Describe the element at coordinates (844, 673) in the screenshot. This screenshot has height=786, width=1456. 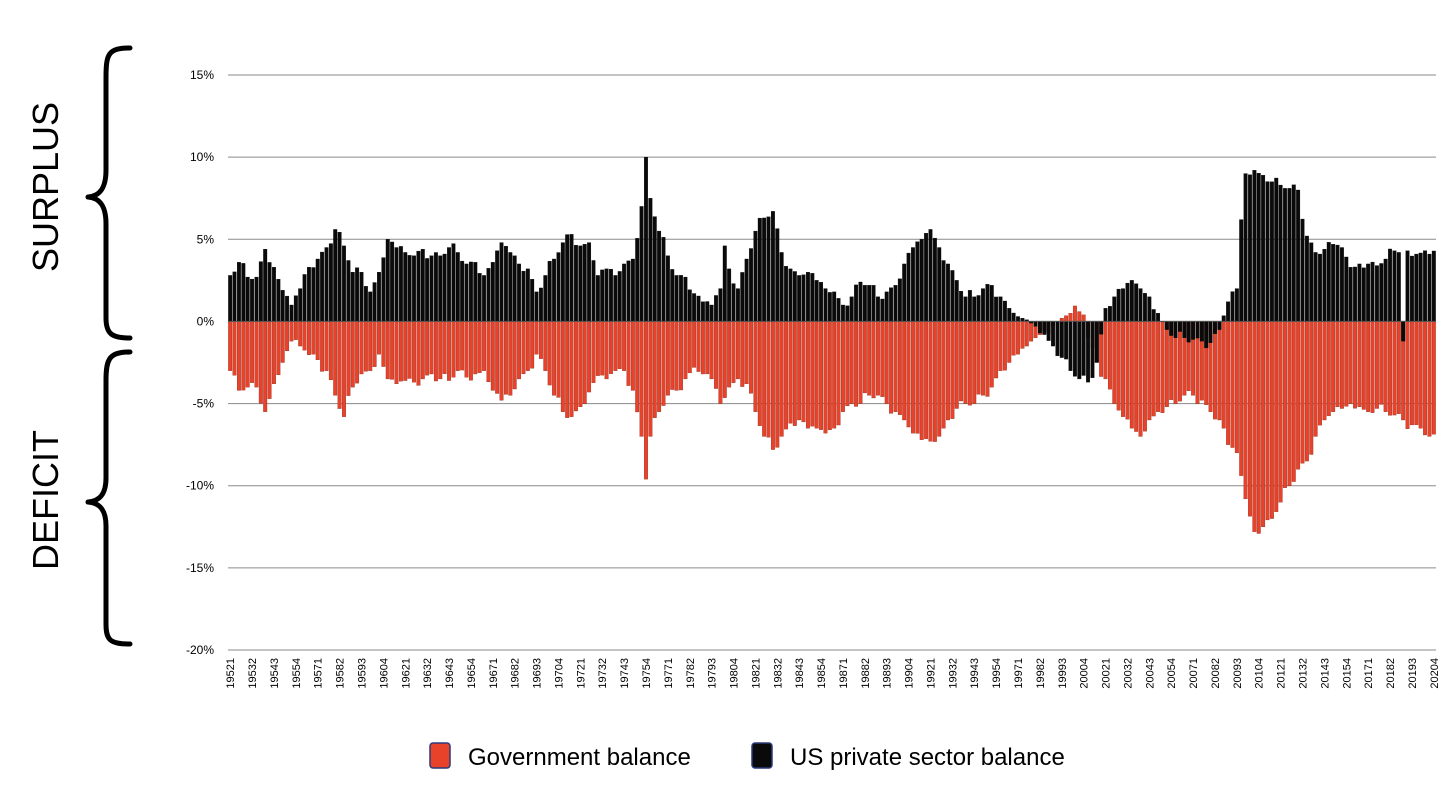
I see `x-tick-label: 19871` at that location.